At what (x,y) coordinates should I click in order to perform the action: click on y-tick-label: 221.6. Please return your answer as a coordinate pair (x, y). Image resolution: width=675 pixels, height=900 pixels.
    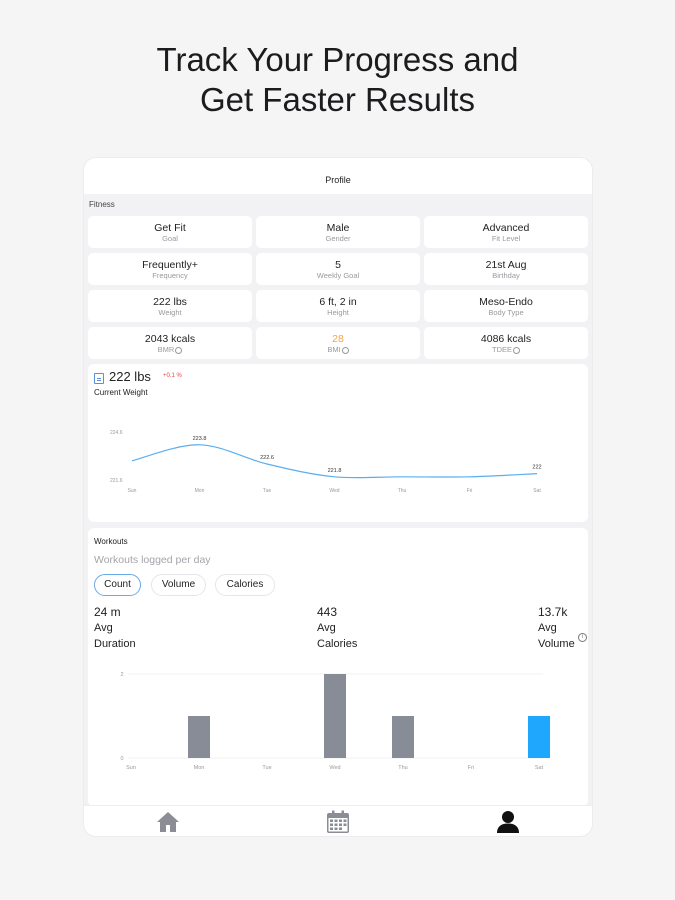
    Looking at the image, I should click on (116, 481).